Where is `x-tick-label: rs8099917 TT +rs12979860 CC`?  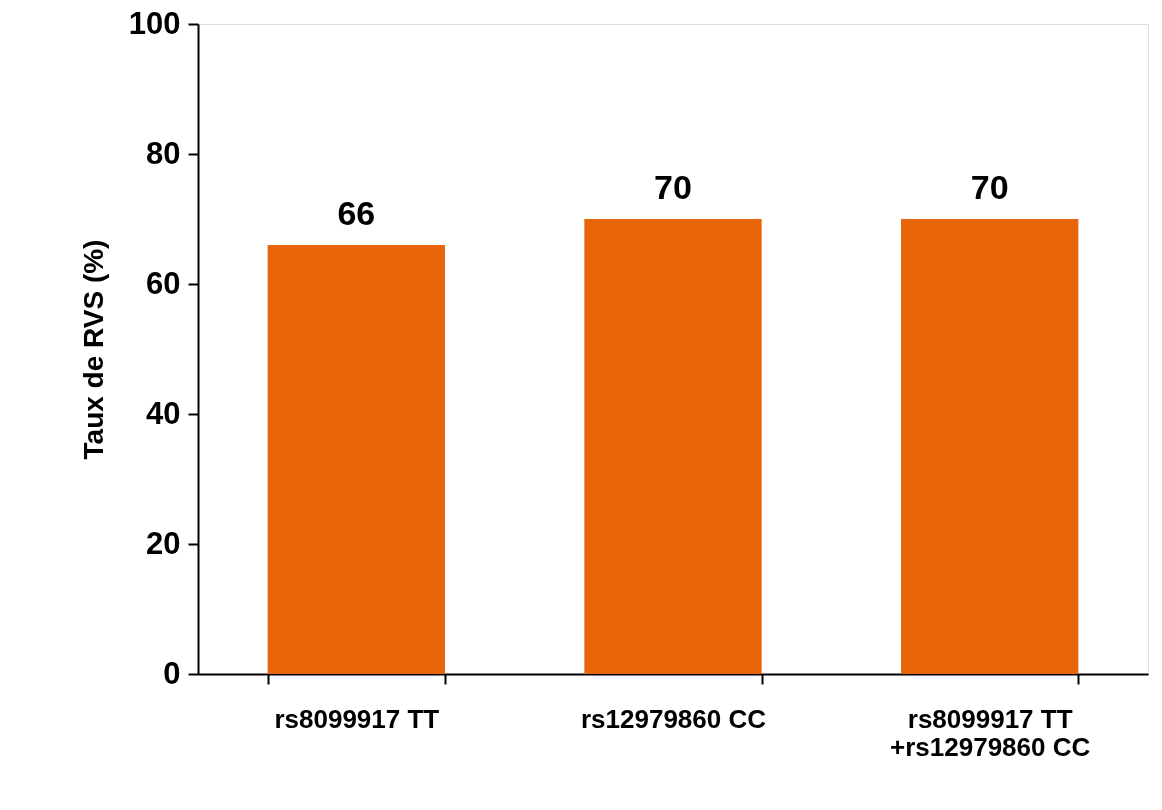
x-tick-label: rs8099917 TT +rs12979860 CC is located at coordinates (990, 732).